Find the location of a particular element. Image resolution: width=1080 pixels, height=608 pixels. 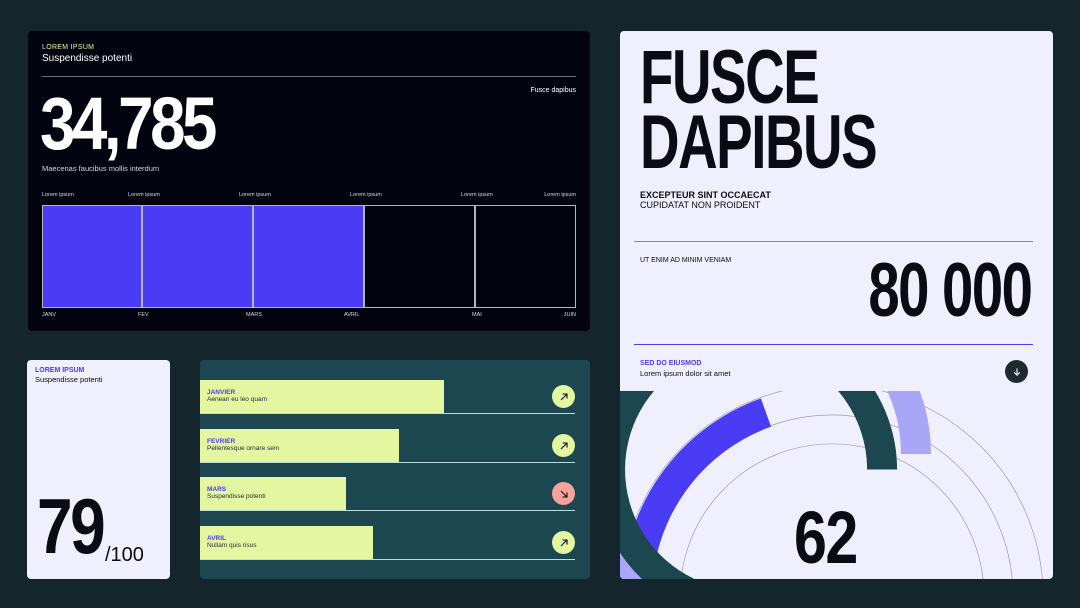

score-eyebrow: LOREM IPSUM is located at coordinates (60, 370).